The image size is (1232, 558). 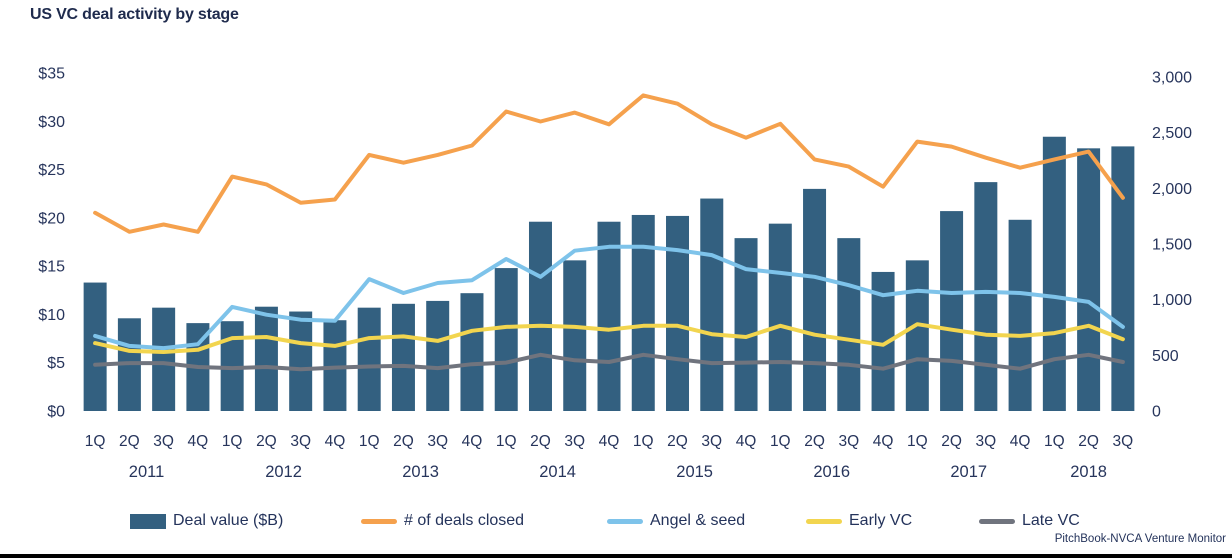 I want to click on deals_closed-swatch-icon, so click(x=379, y=521).